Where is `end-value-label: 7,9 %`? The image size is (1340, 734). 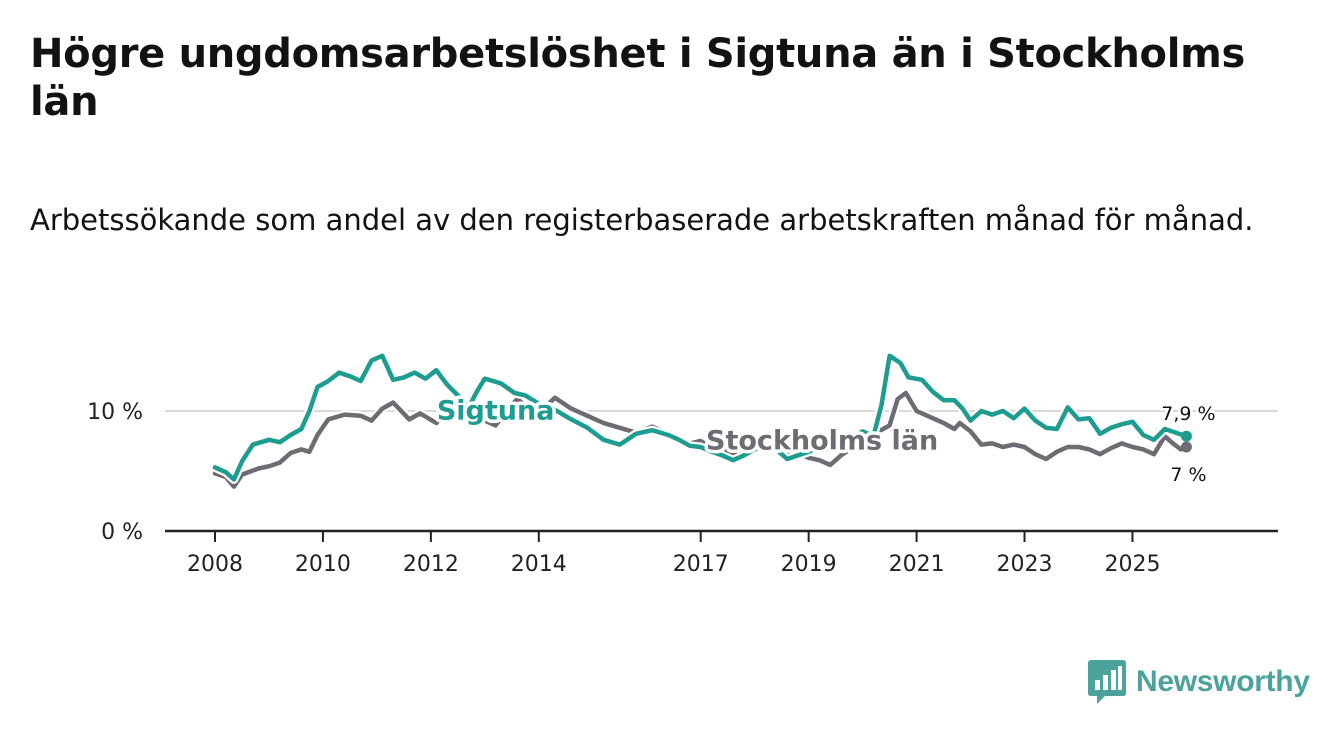
end-value-label: 7,9 % is located at coordinates (1188, 414).